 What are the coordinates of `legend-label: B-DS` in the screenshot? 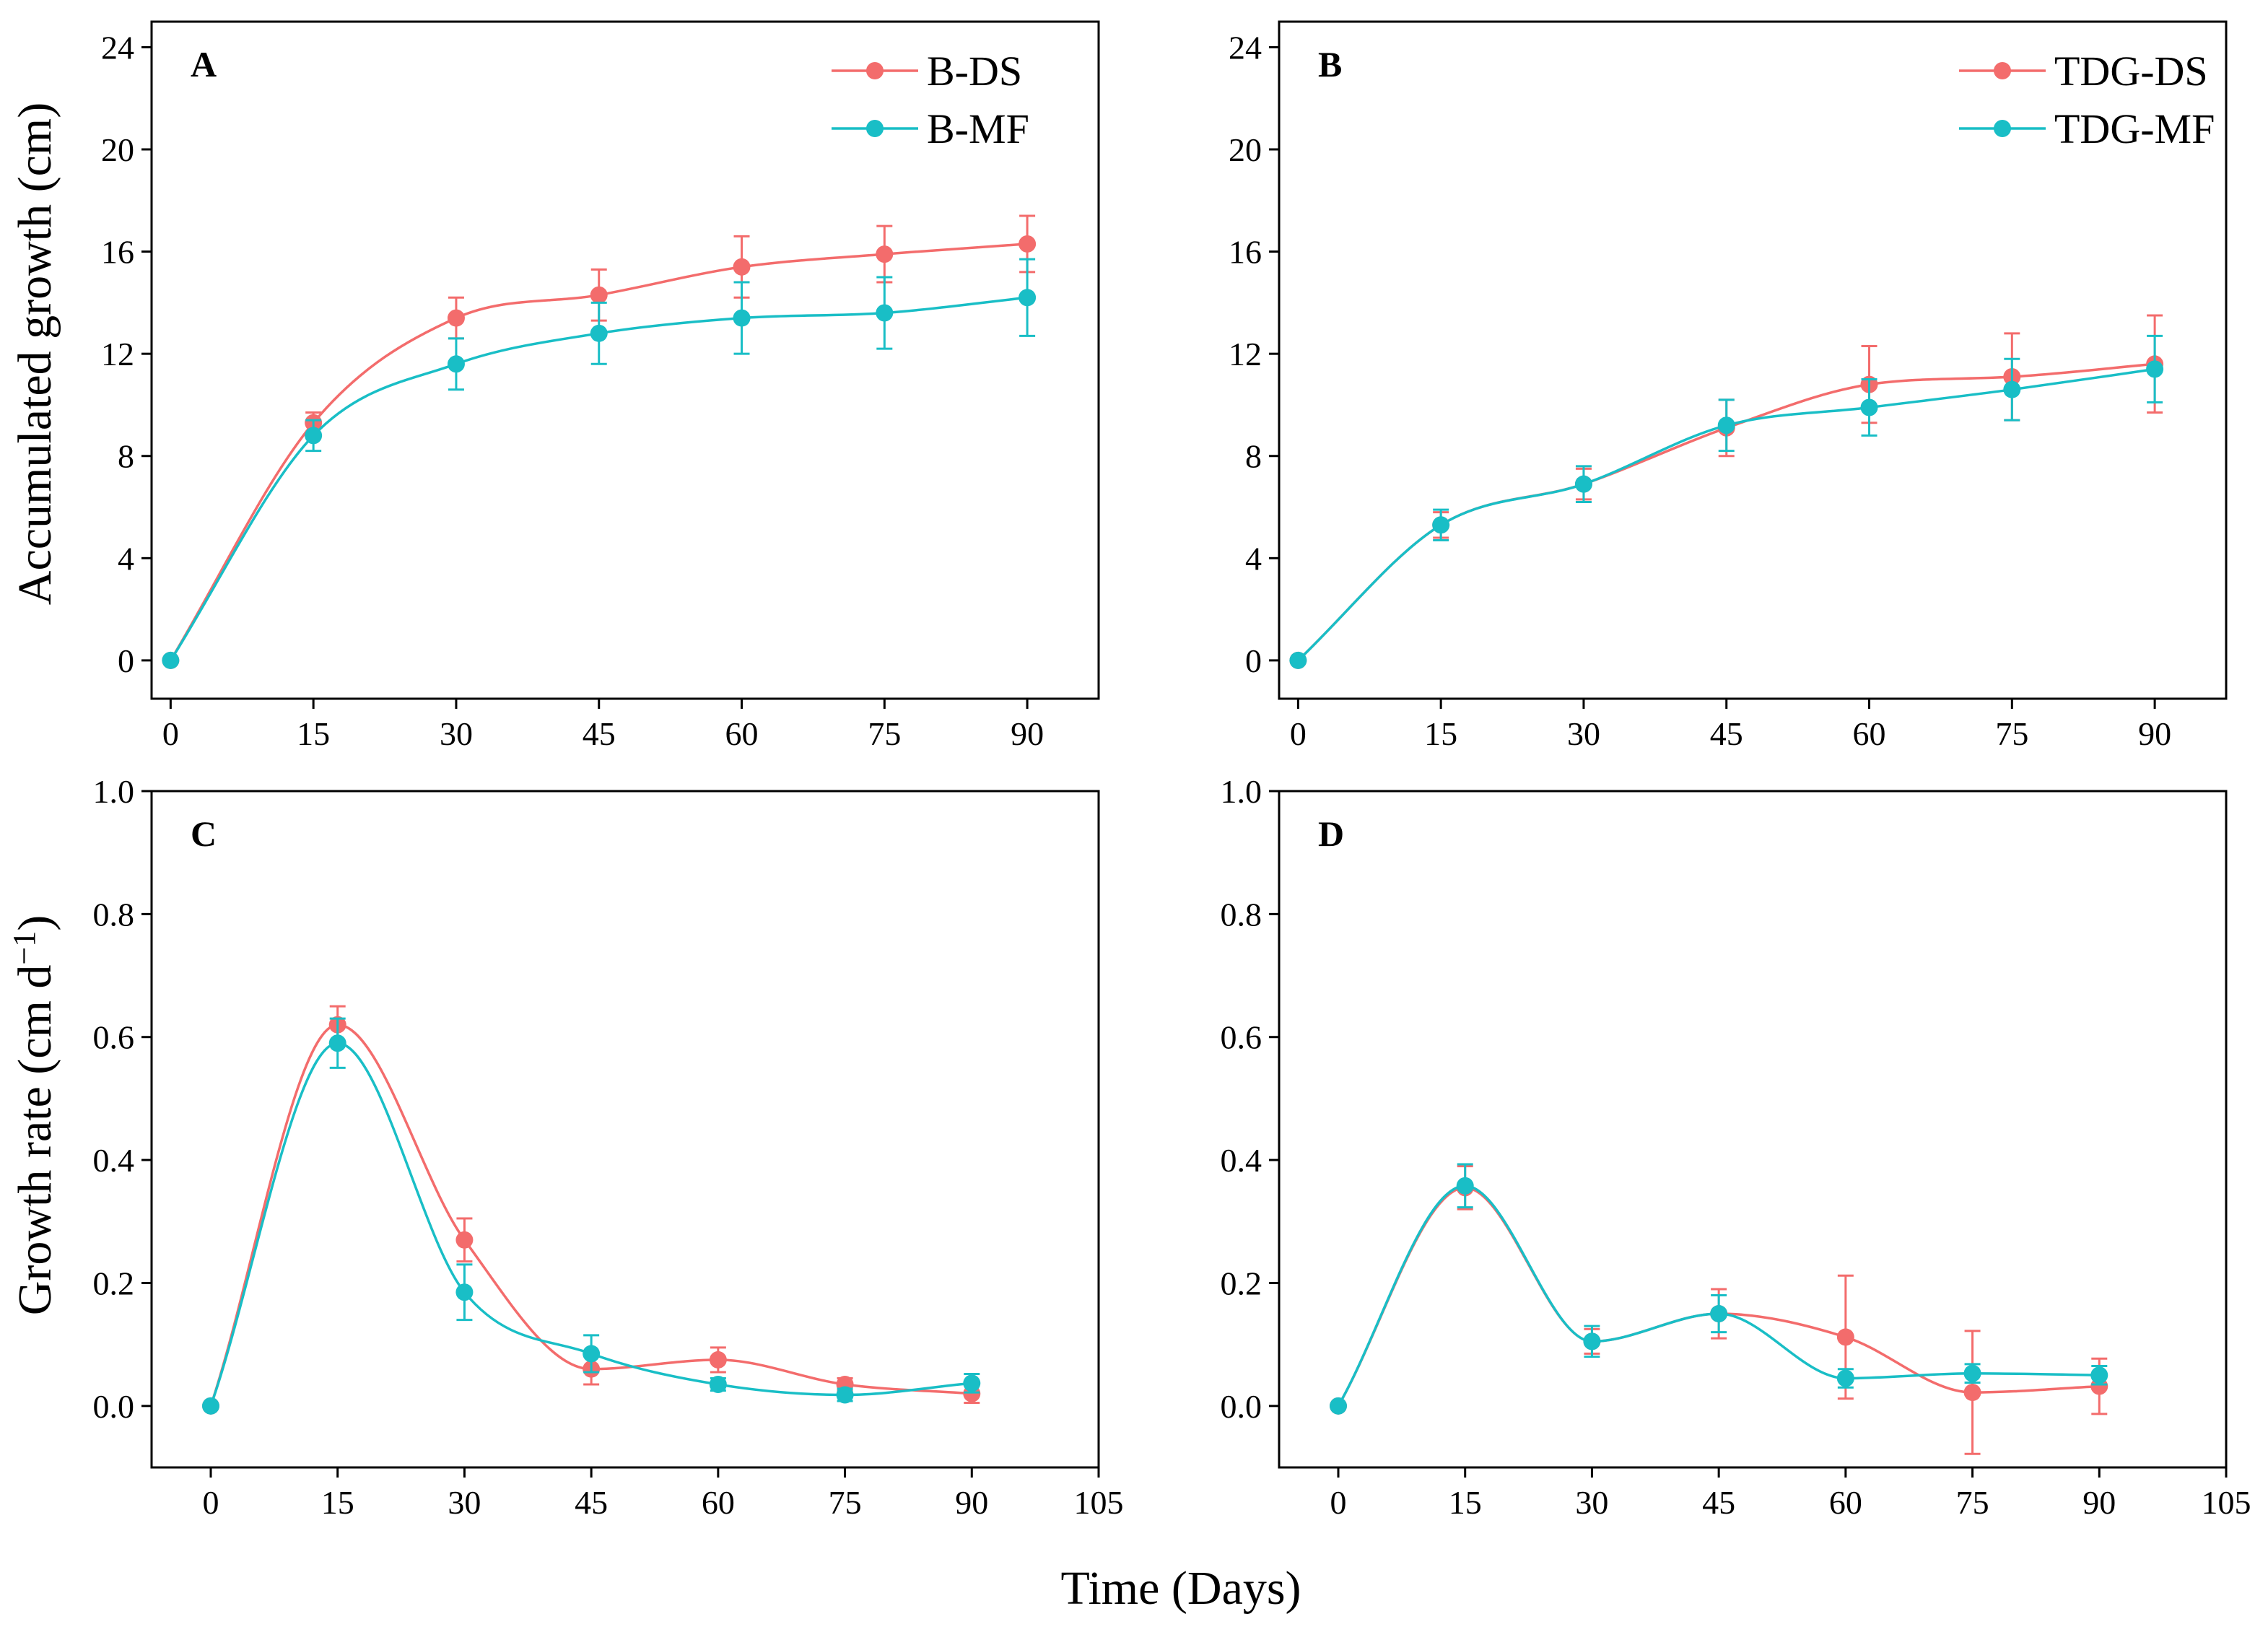 It's located at (974, 71).